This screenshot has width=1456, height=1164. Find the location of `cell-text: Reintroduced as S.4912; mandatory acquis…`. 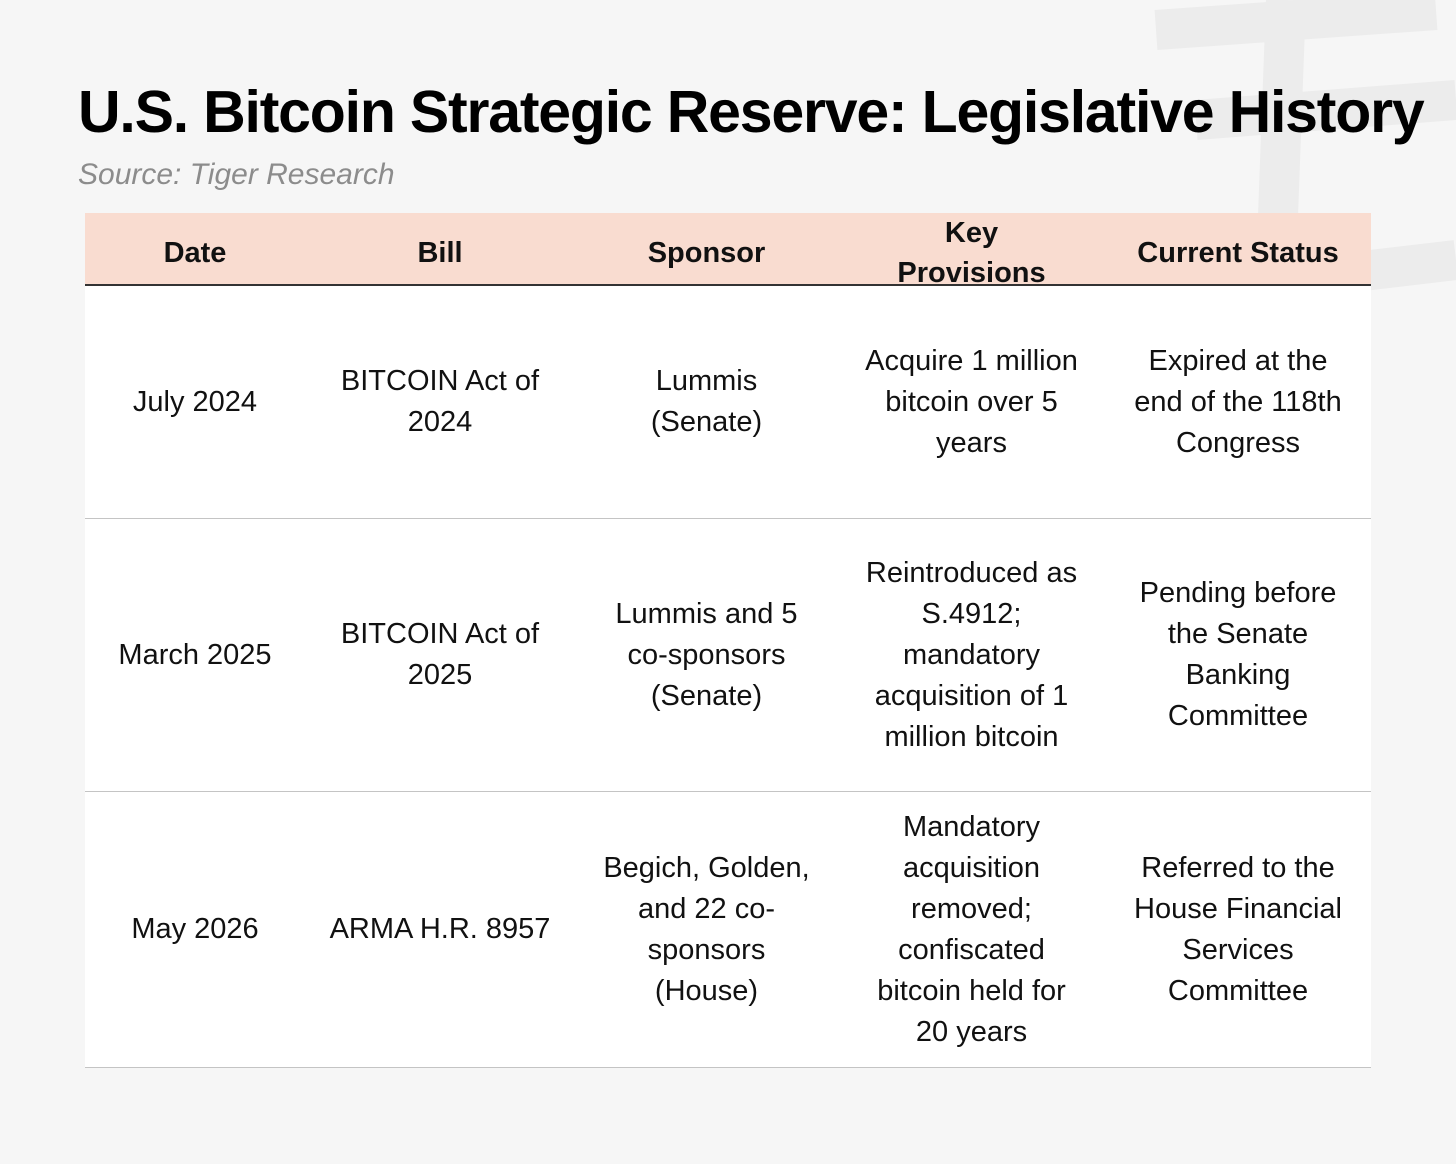

cell-text: Reintroduced as S.4912; mandatory acquis… is located at coordinates (971, 654).